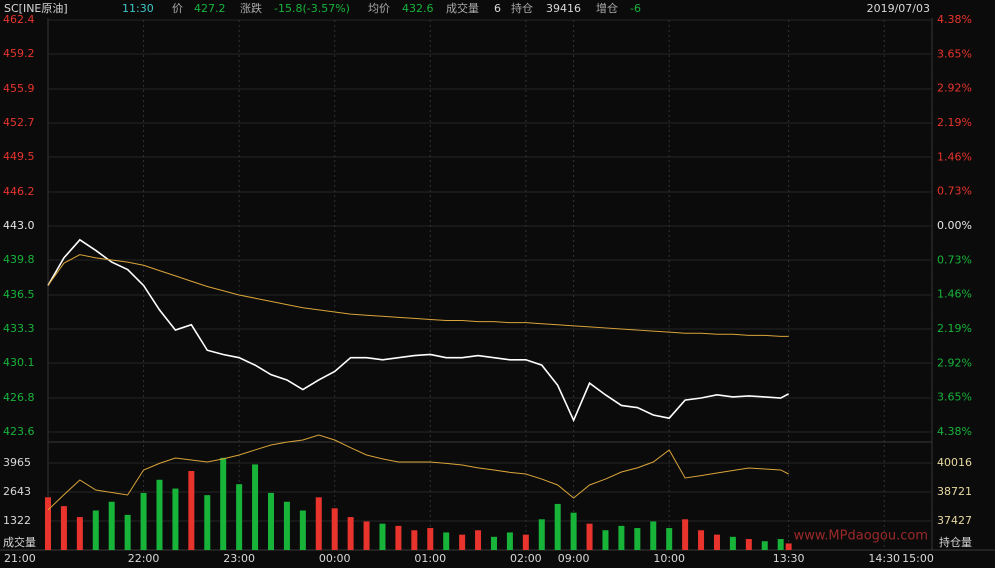 This screenshot has height=568, width=995. I want to click on x-tick-label: 21:00, so click(20, 558).